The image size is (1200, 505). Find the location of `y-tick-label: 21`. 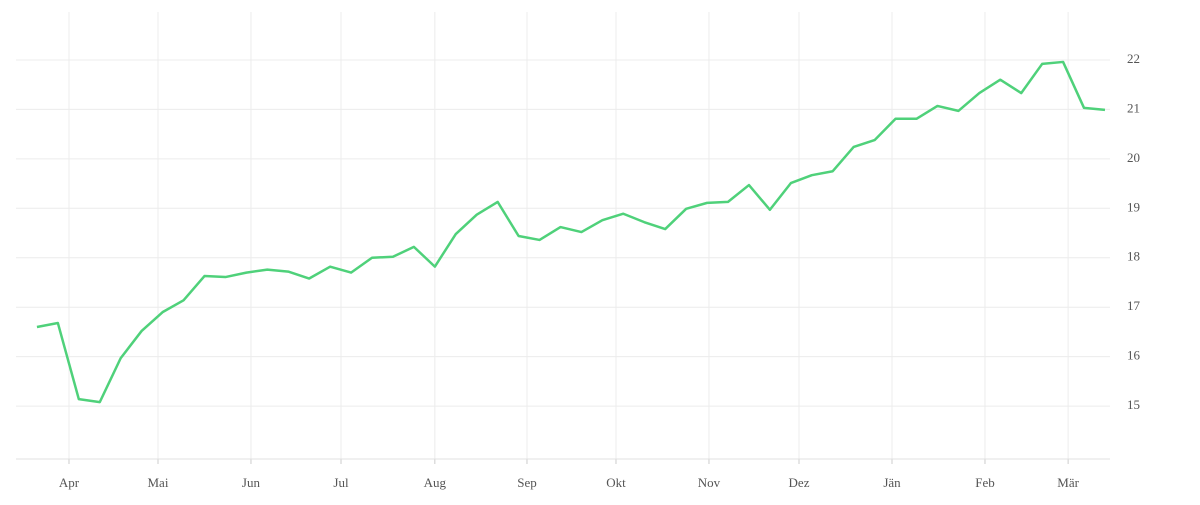

y-tick-label: 21 is located at coordinates (1133, 107).